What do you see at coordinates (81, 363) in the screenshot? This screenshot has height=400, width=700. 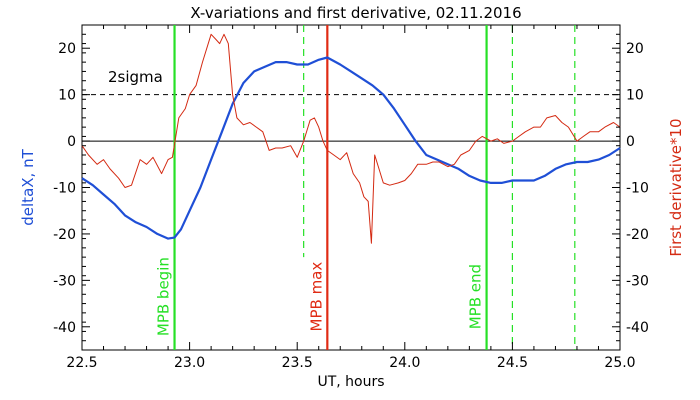 I see `x-tick-label: 22.5` at bounding box center [81, 363].